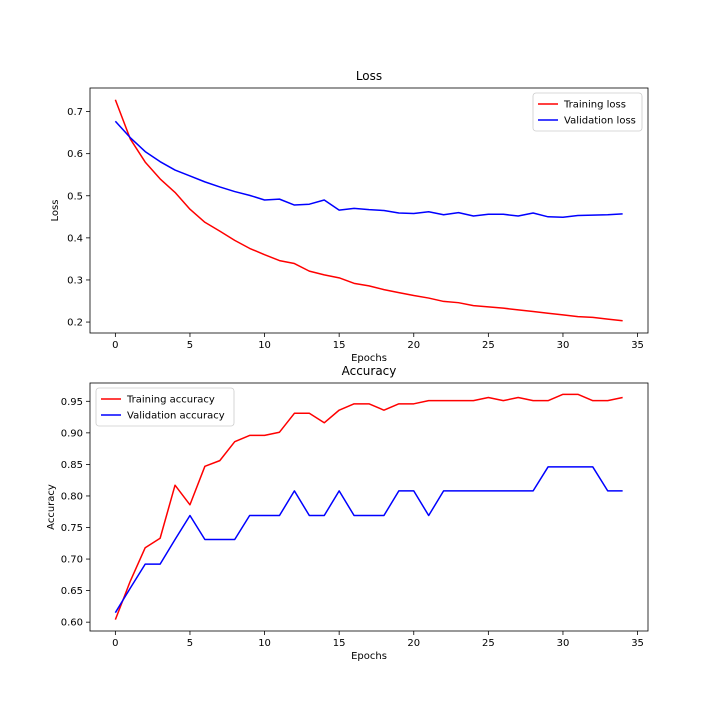 Image resolution: width=720 pixels, height=720 pixels. What do you see at coordinates (72, 528) in the screenshot?
I see `y-tick-label: 0.75` at bounding box center [72, 528].